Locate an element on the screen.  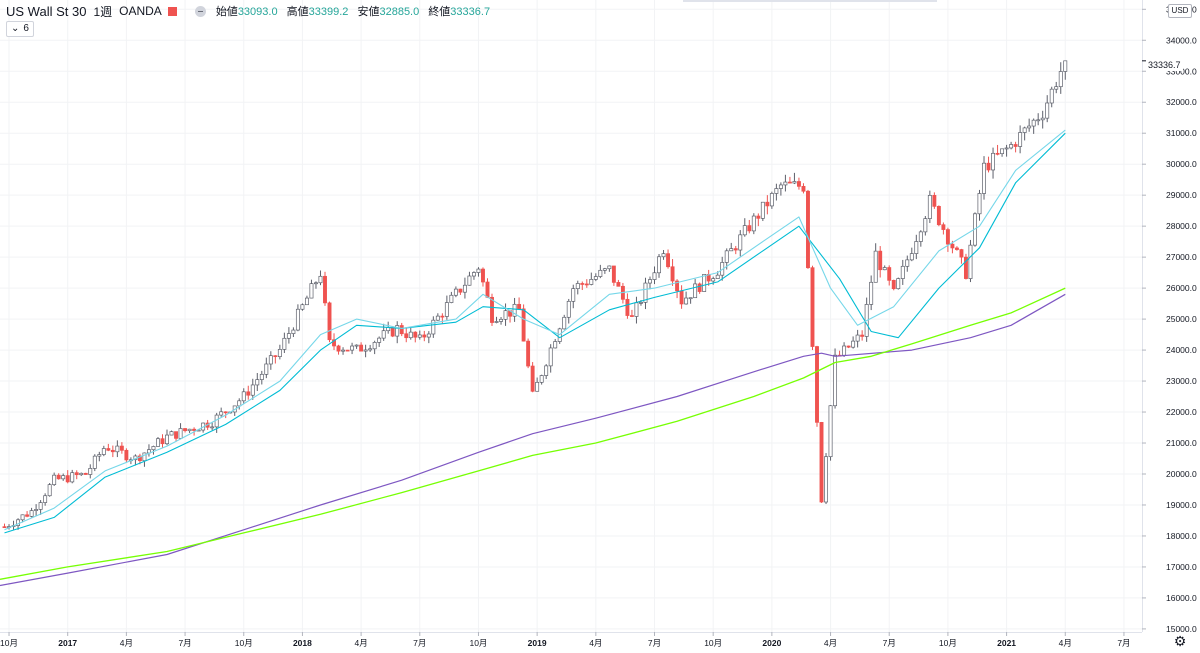
x-tick-label: 10月 is located at coordinates (948, 643).